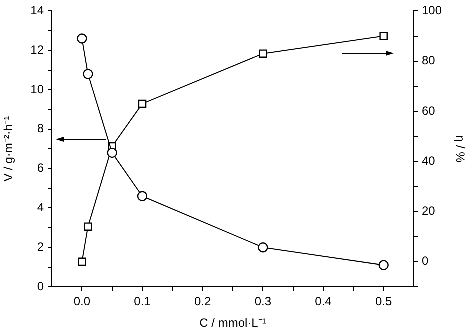  I want to click on x-tick-label: 0.5, so click(383, 301).